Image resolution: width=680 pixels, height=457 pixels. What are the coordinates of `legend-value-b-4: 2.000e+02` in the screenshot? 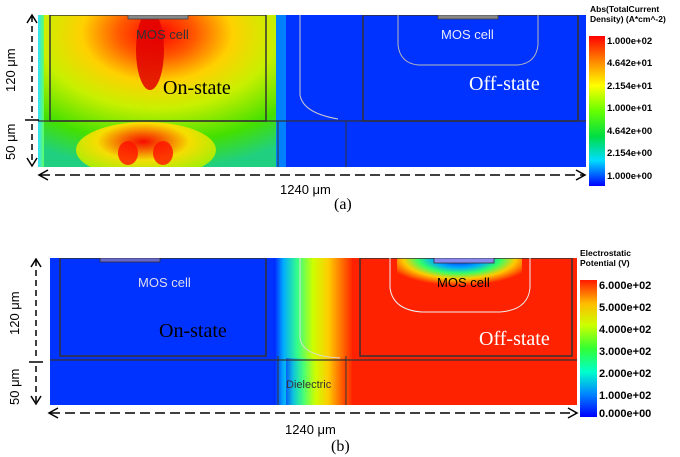 It's located at (625, 374).